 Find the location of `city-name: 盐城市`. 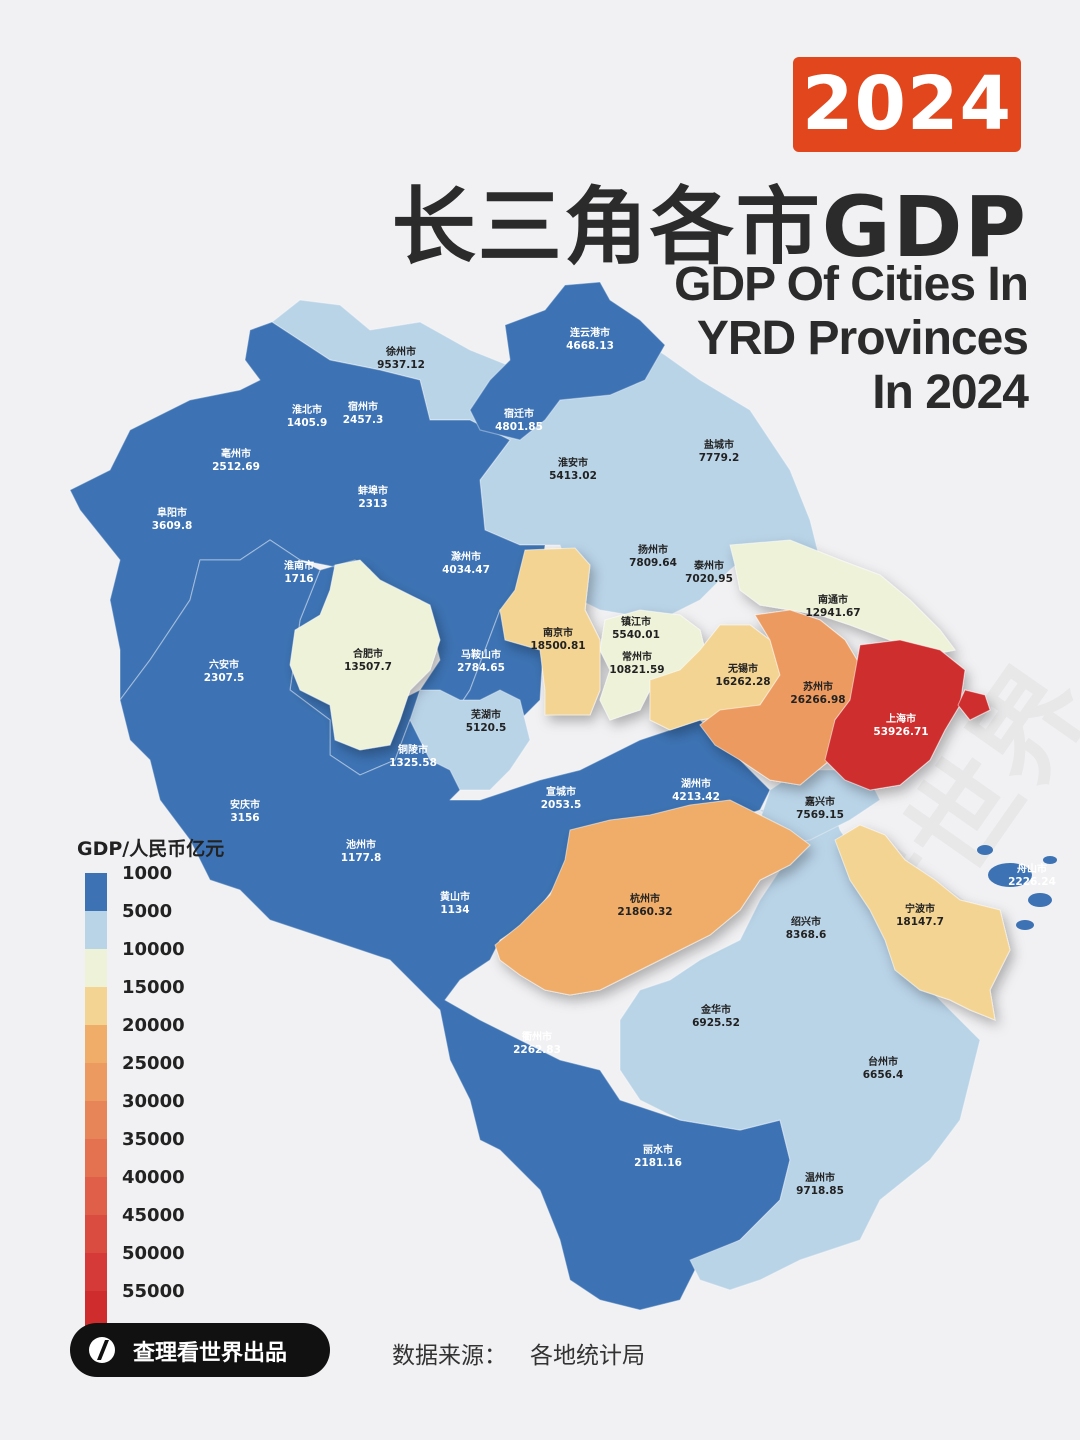

city-name: 盐城市 is located at coordinates (719, 444).